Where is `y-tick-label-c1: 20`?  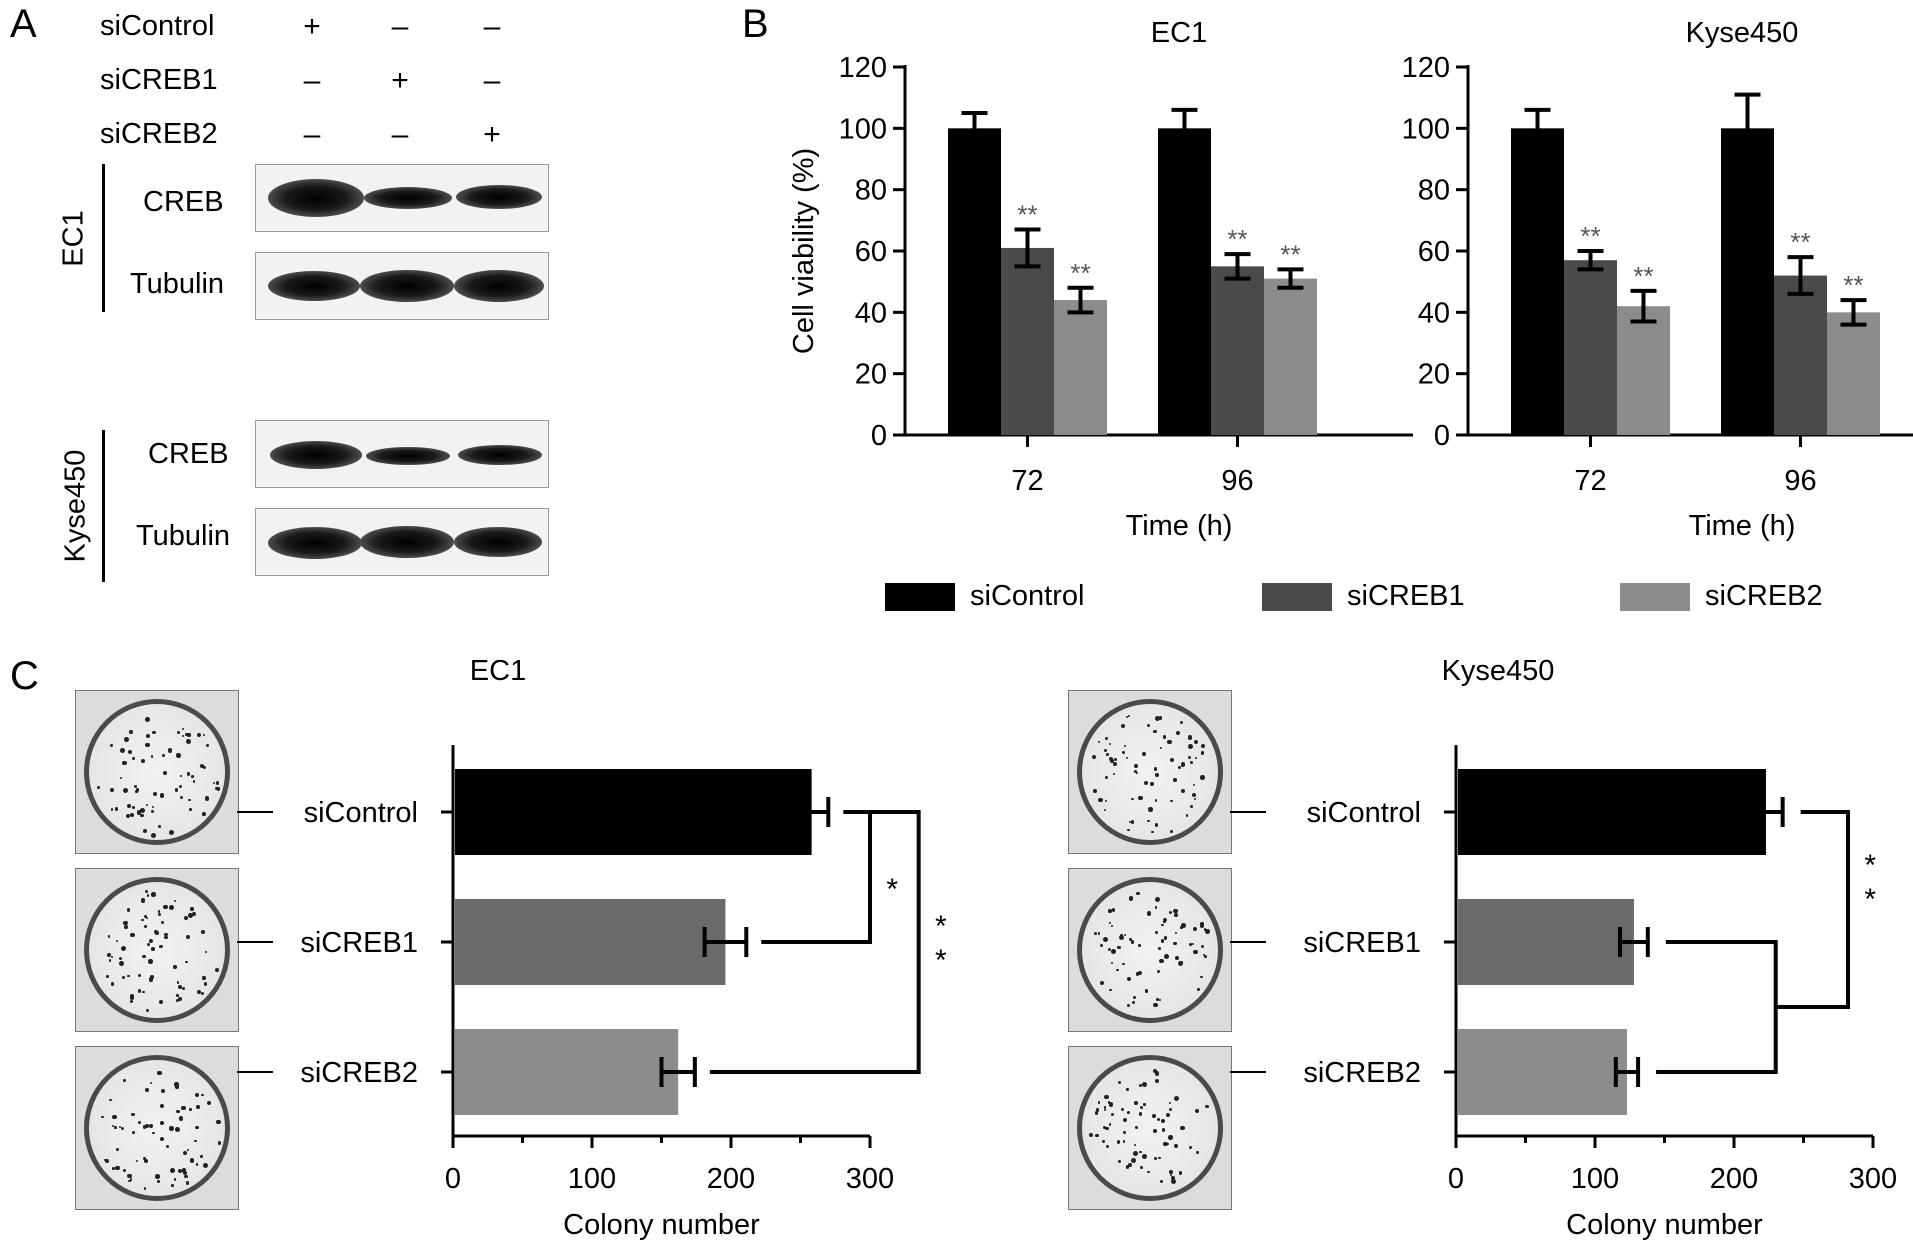
y-tick-label-c1: 20 is located at coordinates (1434, 375).